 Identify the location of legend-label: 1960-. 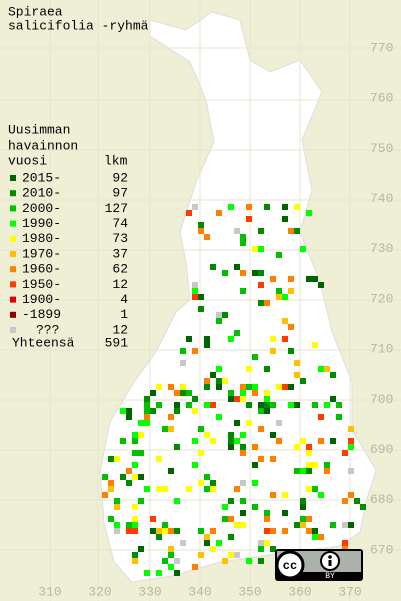
(41, 269).